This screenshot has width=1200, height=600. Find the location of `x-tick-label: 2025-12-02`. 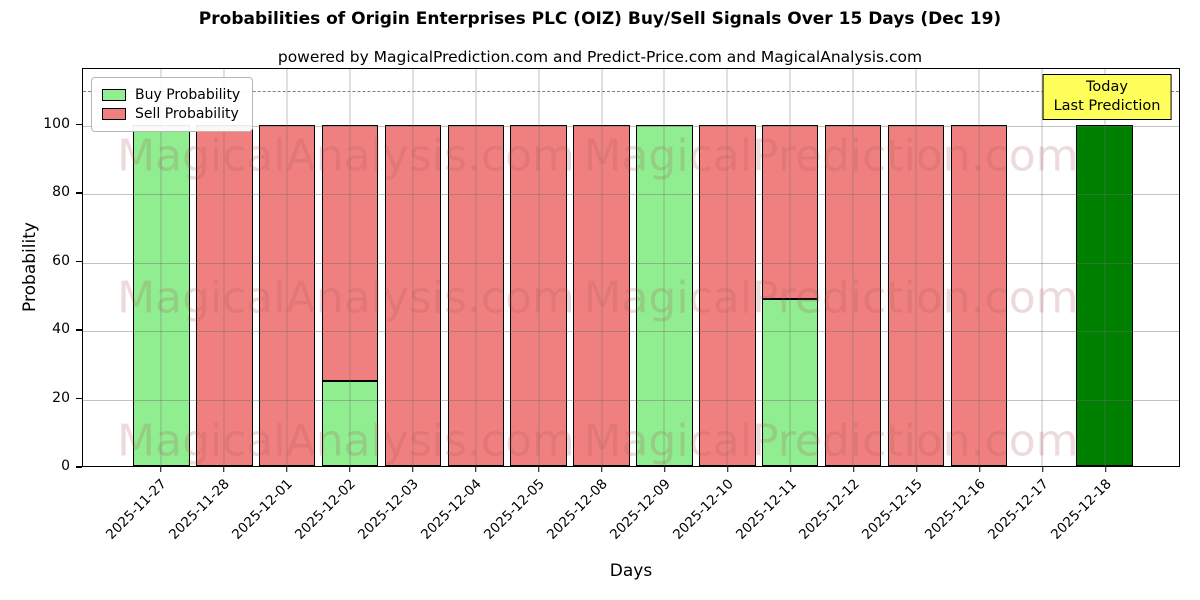

x-tick-label: 2025-12-02 is located at coordinates (325, 509).